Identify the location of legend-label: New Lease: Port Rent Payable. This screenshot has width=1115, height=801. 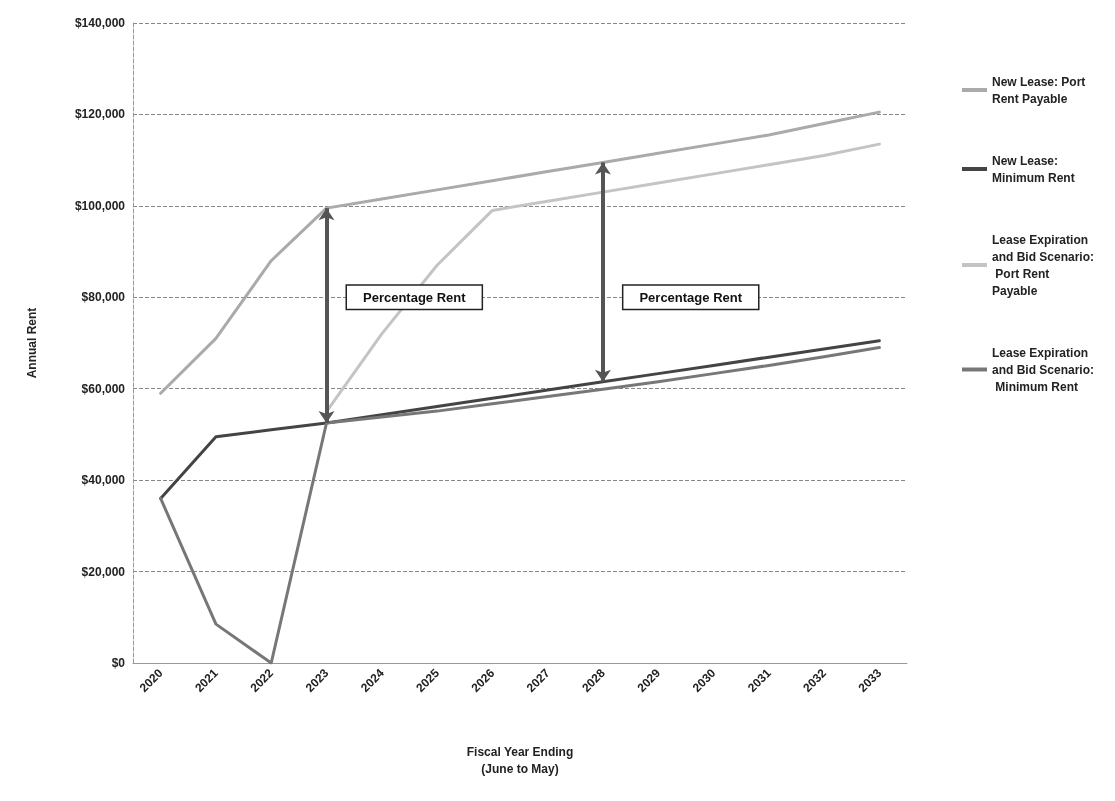
(1040, 90).